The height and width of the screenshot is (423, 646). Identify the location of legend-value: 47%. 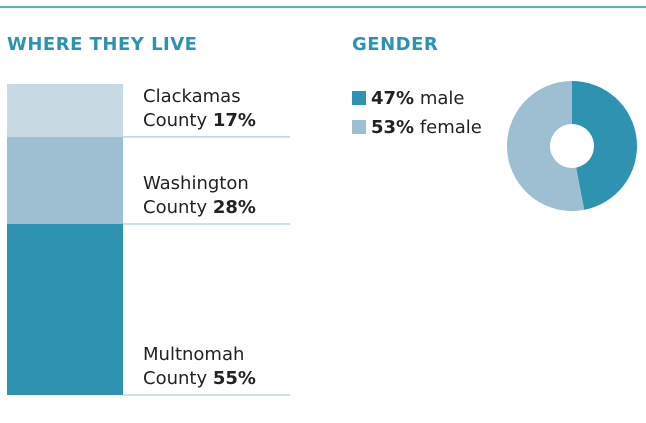
(393, 98).